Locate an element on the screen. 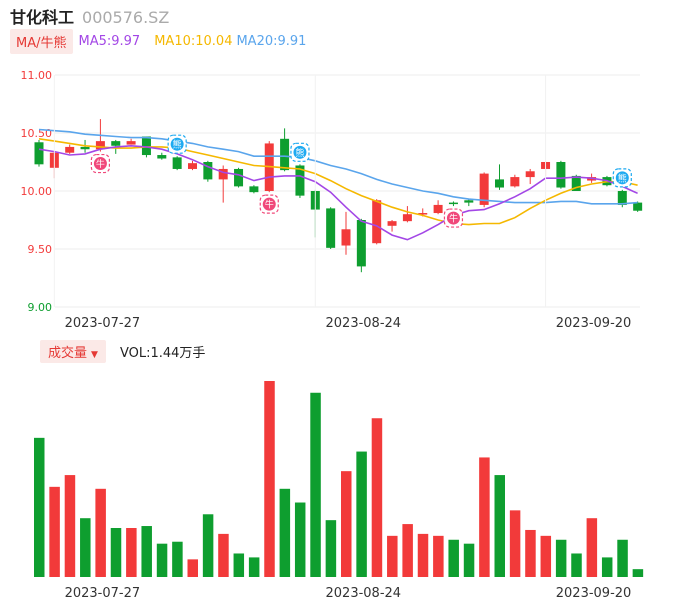 The image size is (686, 606). volume-legend-bar: 成交量 ▼ VOL:1.44万手 is located at coordinates (123, 351).